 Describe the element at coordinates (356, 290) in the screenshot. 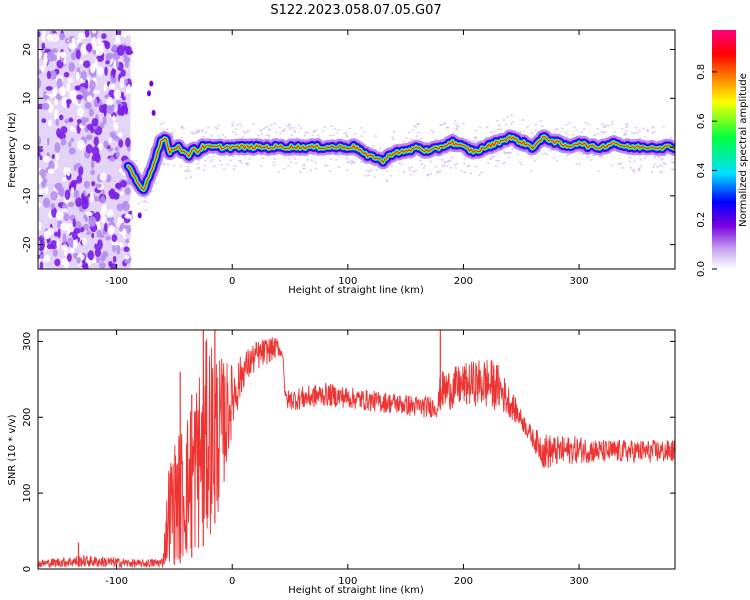

I see `spectrogram-x-axis-label: Height of straight line (km)` at that location.